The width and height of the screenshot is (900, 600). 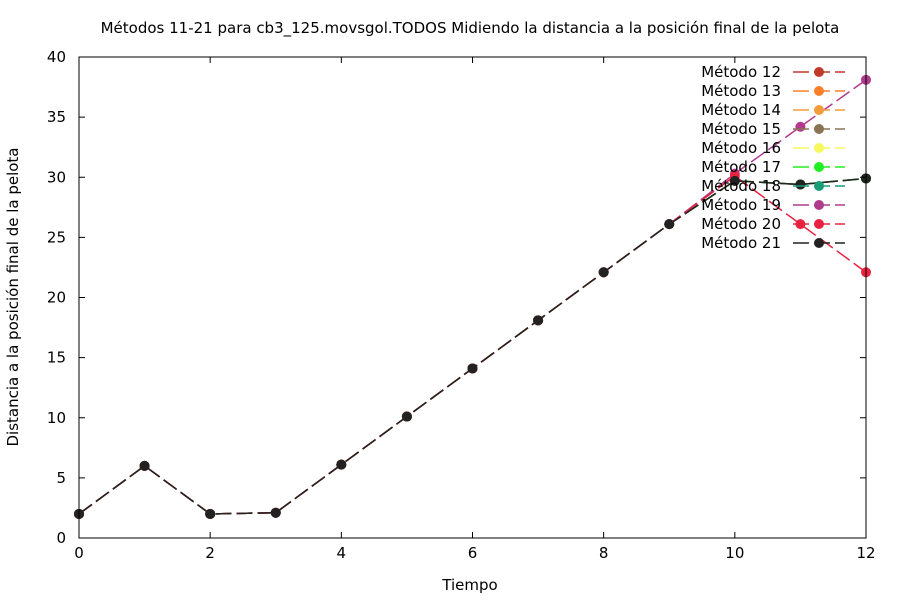 I want to click on y-tick-label: 10, so click(x=56, y=418).